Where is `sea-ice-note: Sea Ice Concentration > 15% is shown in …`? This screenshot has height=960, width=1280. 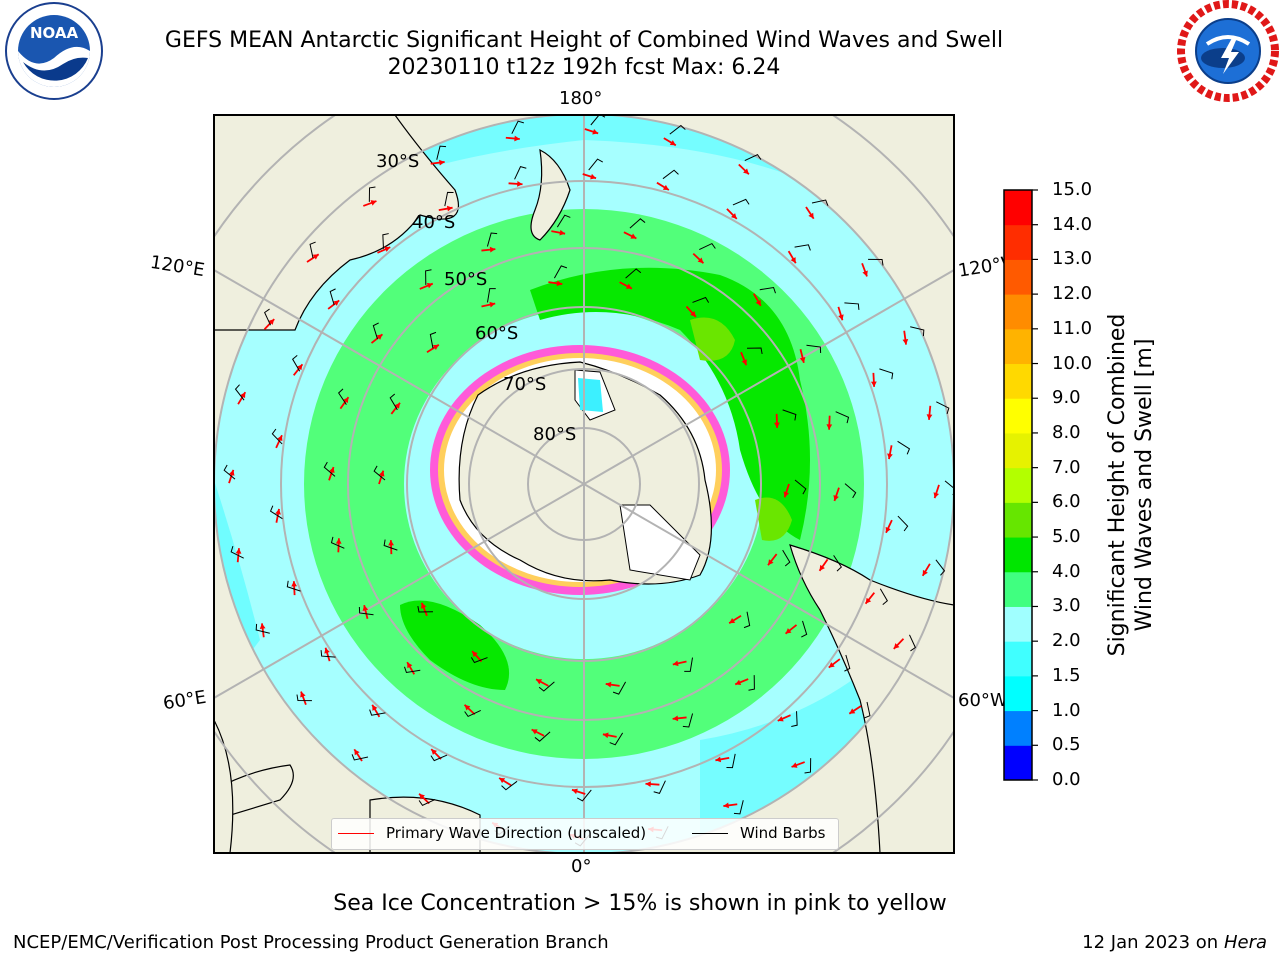 sea-ice-note: Sea Ice Concentration > 15% is shown in … is located at coordinates (640, 903).